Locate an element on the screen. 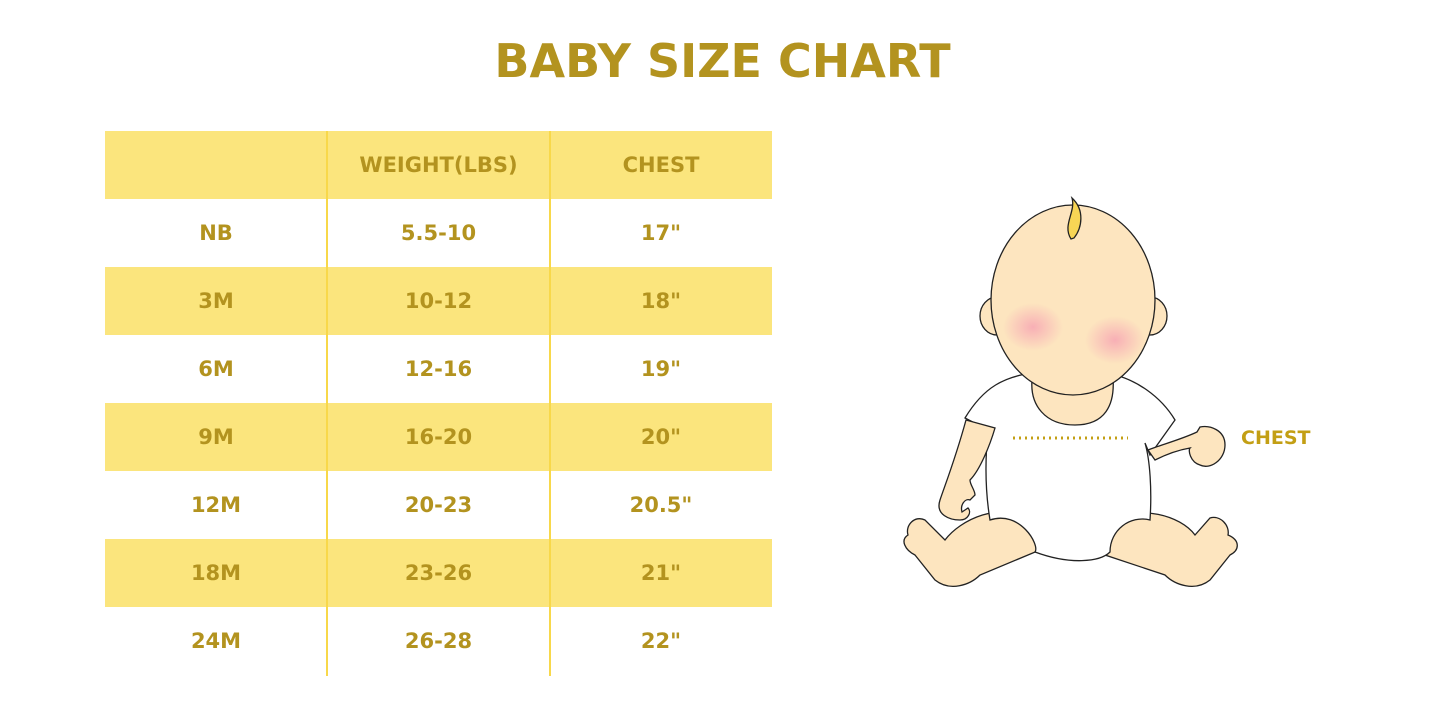  table-row: 24M 26-28 22" is located at coordinates (438, 641).